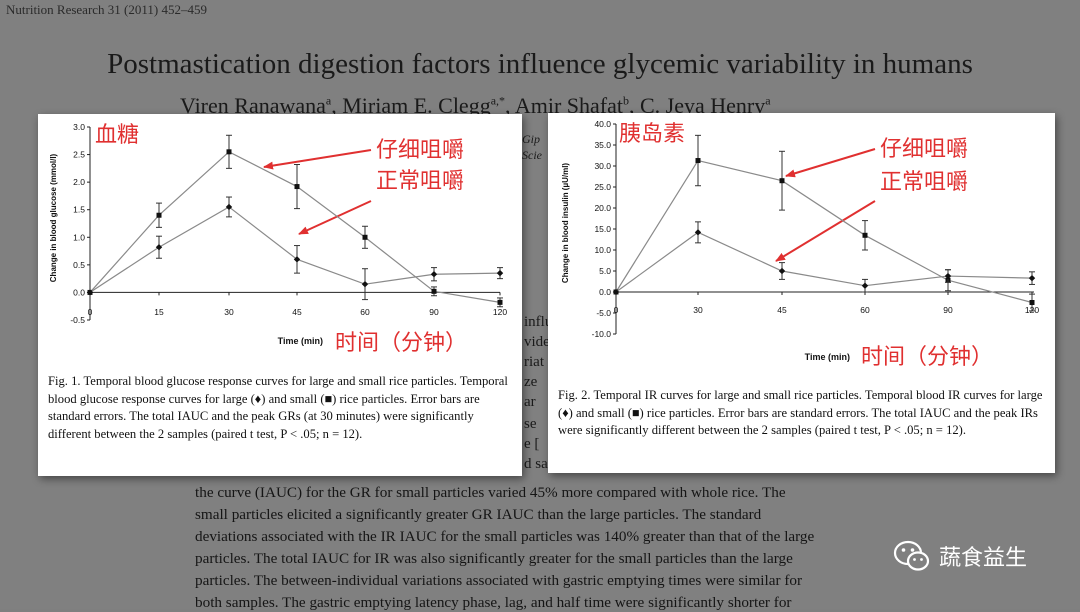  What do you see at coordinates (79, 265) in the screenshot?
I see `y-tick-label: 0.5` at bounding box center [79, 265].